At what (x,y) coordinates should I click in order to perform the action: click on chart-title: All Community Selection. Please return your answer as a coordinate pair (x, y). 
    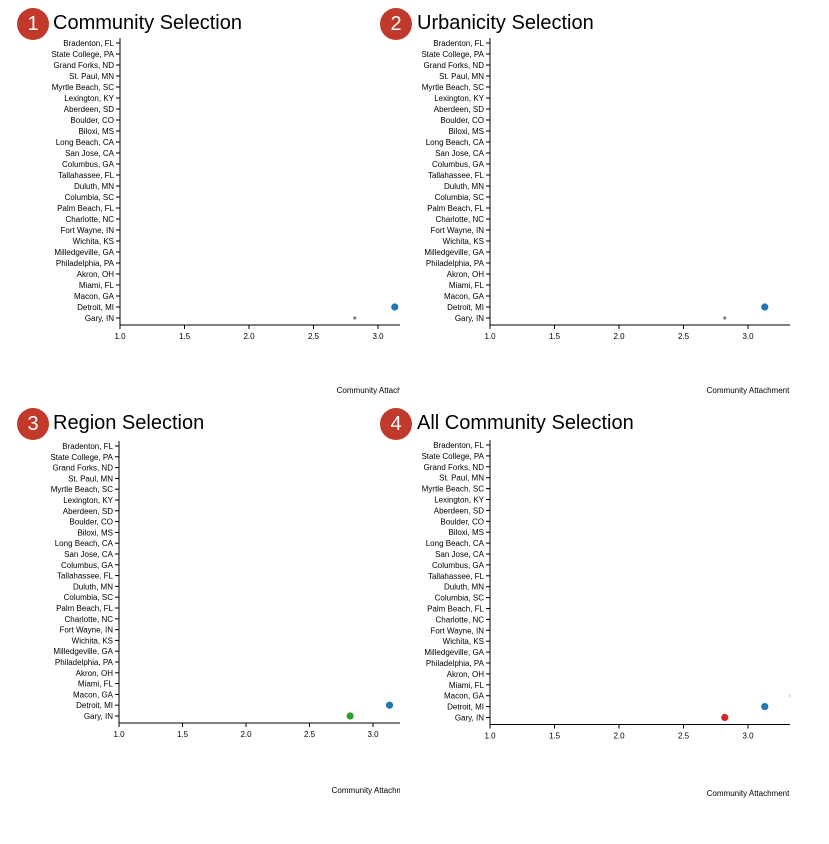
    Looking at the image, I should click on (525, 423).